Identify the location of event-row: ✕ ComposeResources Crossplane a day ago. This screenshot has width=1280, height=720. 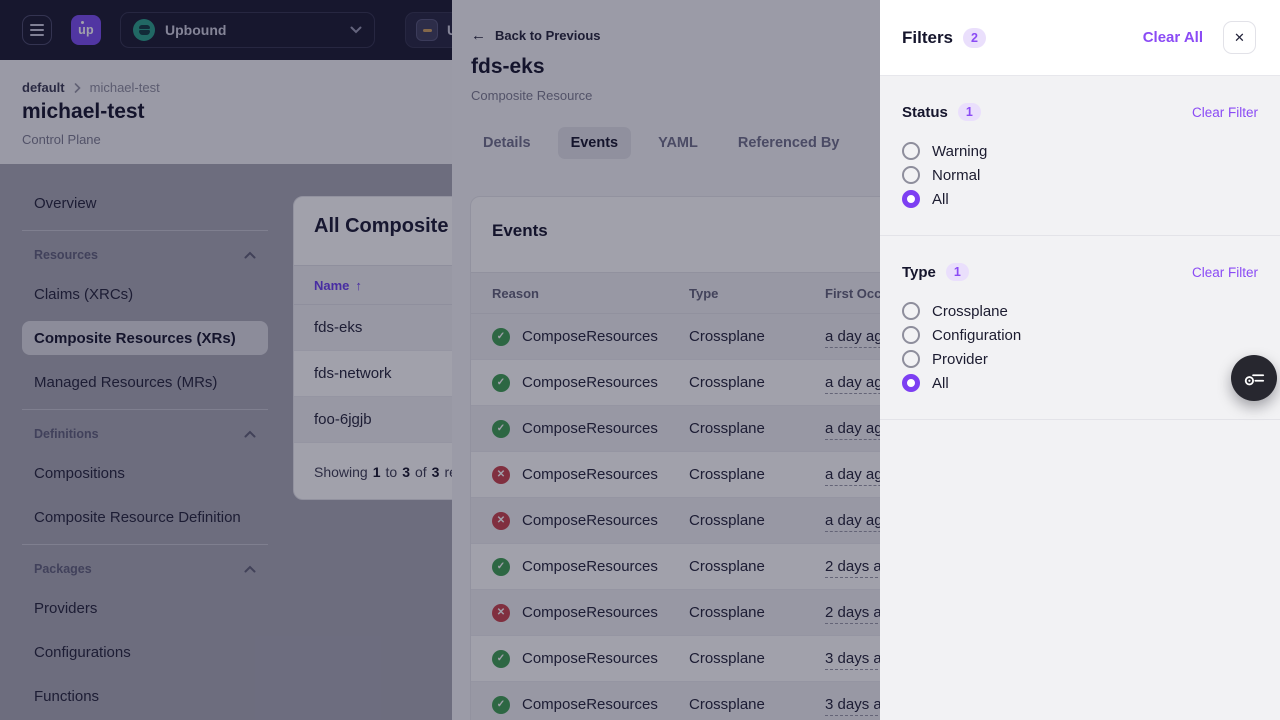
(860, 475).